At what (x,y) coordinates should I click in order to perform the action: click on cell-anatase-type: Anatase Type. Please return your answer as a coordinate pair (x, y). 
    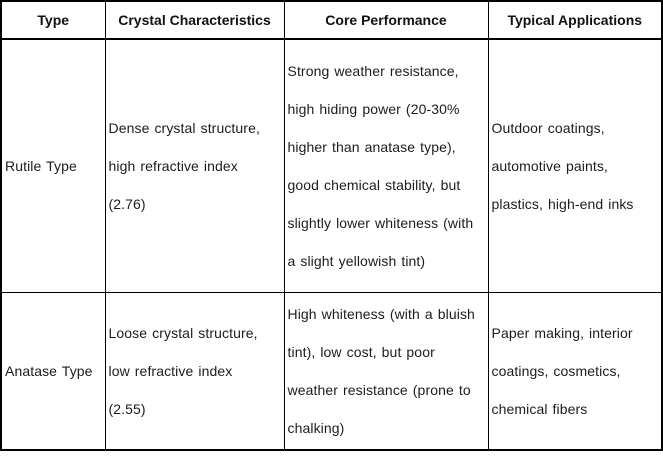
    Looking at the image, I should click on (53, 371).